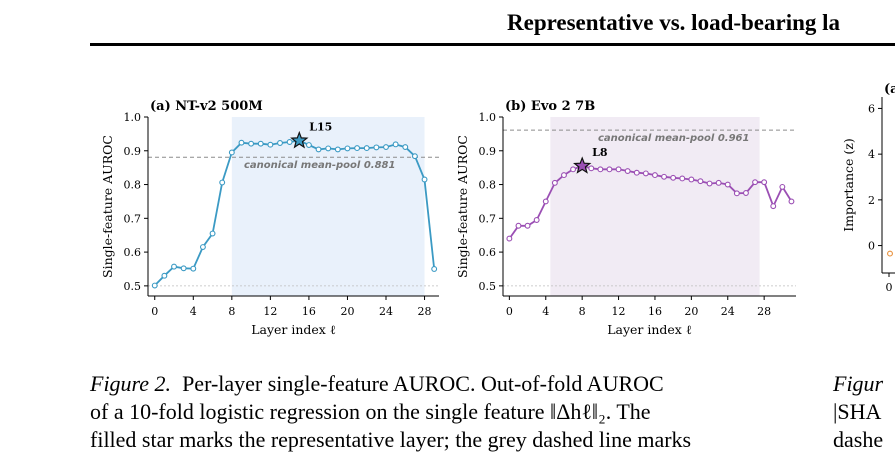 The height and width of the screenshot is (454, 895). Describe the element at coordinates (889, 89) in the screenshot. I see `panel-title: (a` at that location.